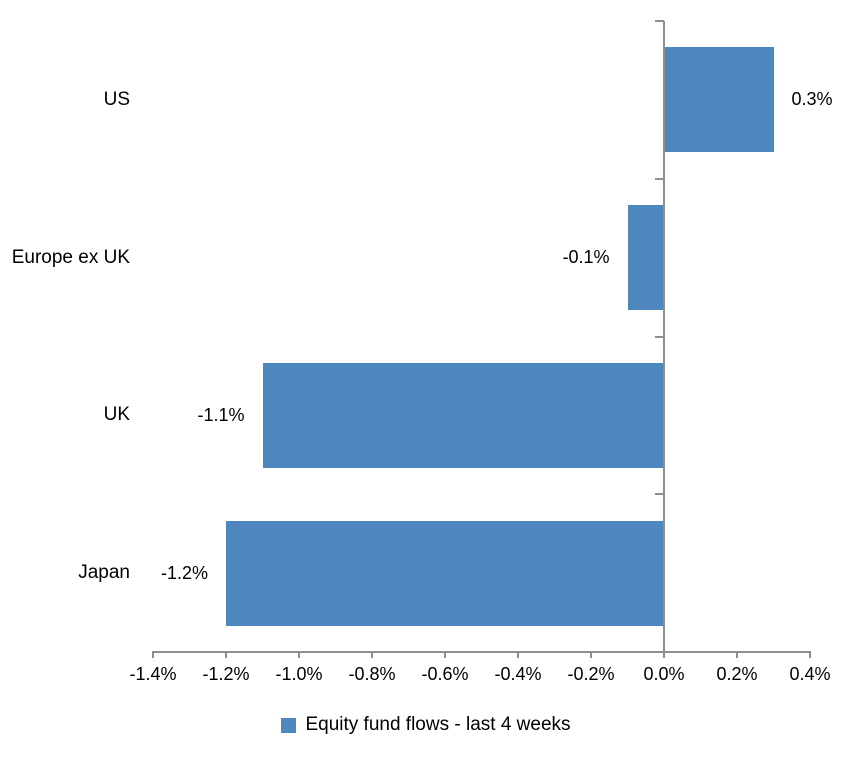 The height and width of the screenshot is (757, 852). What do you see at coordinates (226, 674) in the screenshot?
I see `x-tick-label-1: -1.2%` at bounding box center [226, 674].